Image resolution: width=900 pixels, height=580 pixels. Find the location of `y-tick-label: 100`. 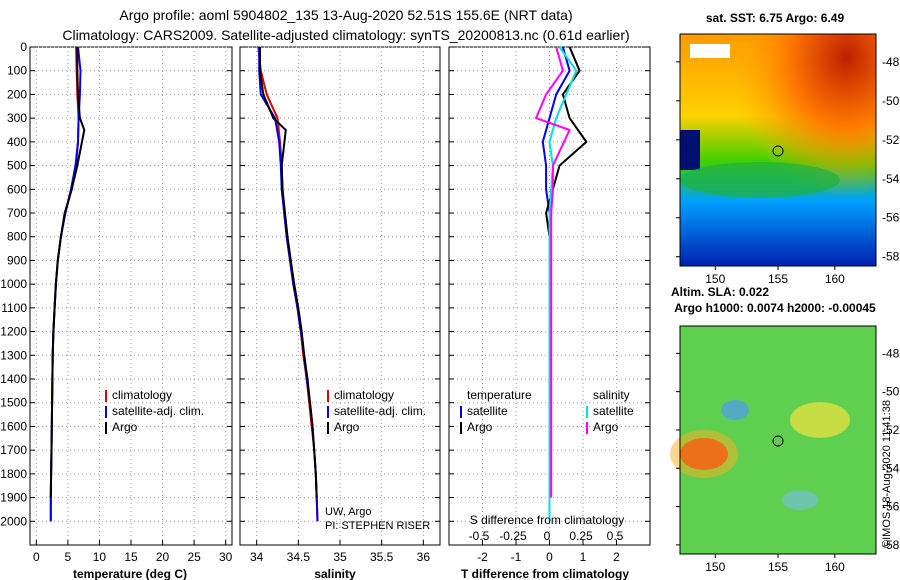

y-tick-label: 100 is located at coordinates (17, 71).